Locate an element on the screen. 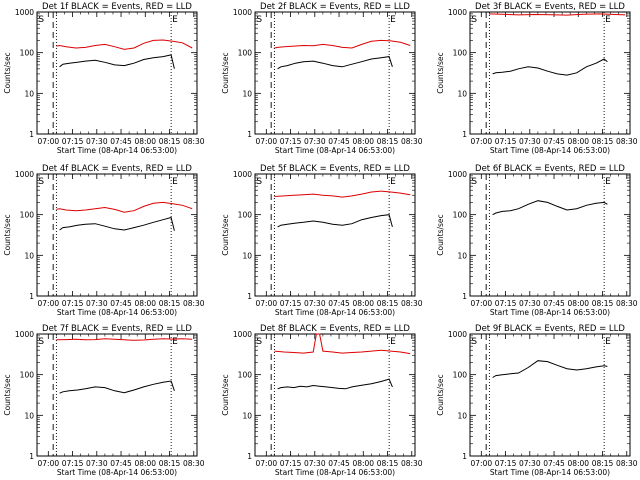  panel-title: Det 3f BLACK = Events, RED = LLD is located at coordinates (550, 7).